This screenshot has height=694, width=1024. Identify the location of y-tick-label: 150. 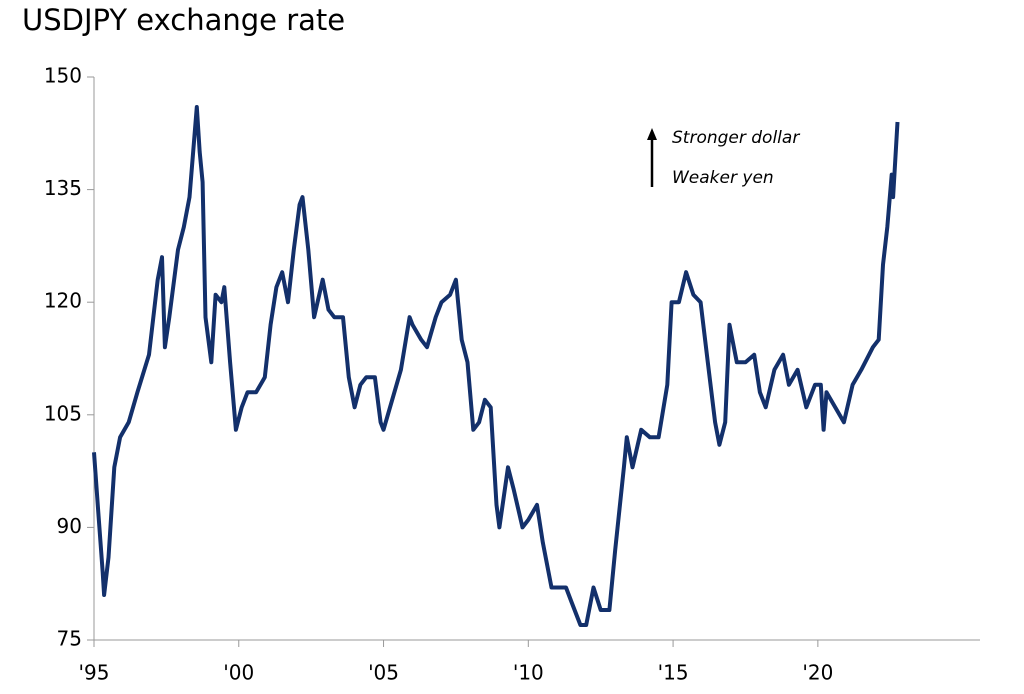
(63, 76).